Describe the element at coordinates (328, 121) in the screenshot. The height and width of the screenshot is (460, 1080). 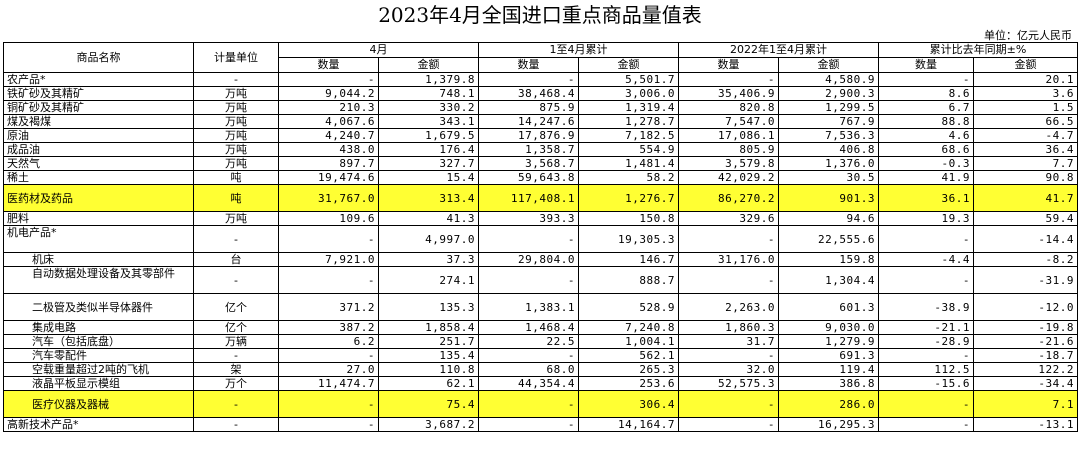
I see `cell-qty: 4,067.6` at that location.